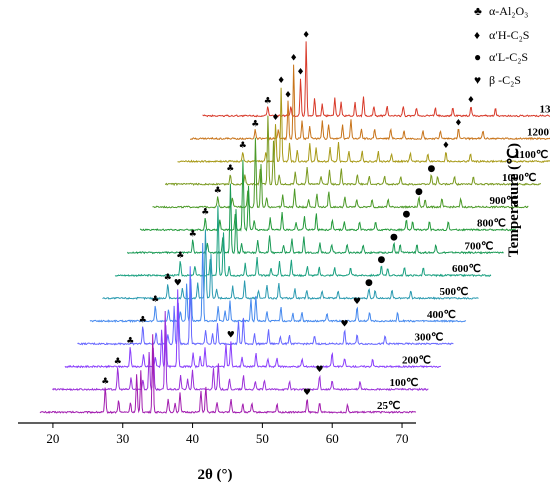 The height and width of the screenshot is (490, 550). I want to click on trace-200c, so click(252, 329).